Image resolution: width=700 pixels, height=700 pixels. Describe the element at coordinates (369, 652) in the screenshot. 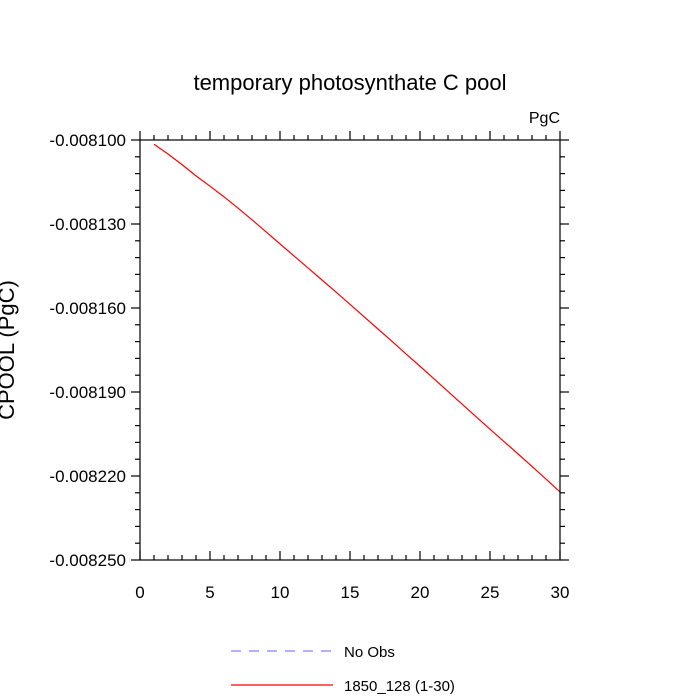

I see `legend-label-0: No Obs` at that location.